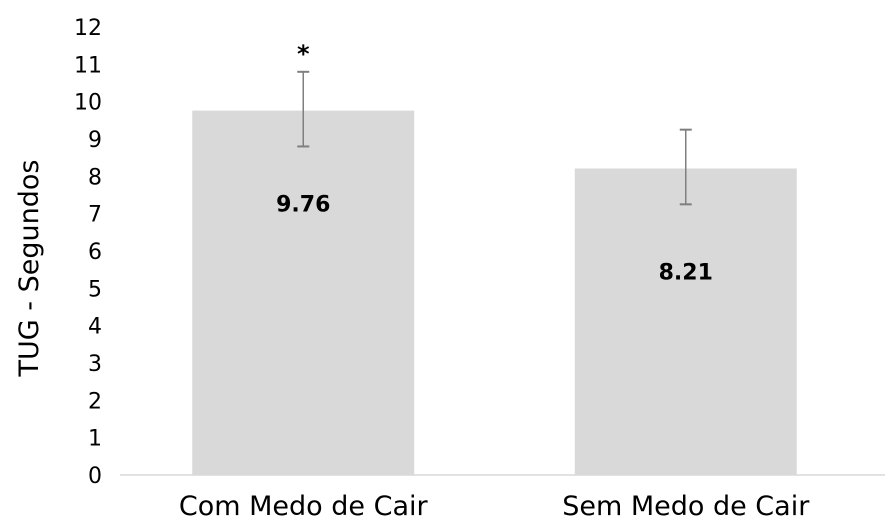  What do you see at coordinates (494, 138) in the screenshot?
I see `error-bars-group` at bounding box center [494, 138].